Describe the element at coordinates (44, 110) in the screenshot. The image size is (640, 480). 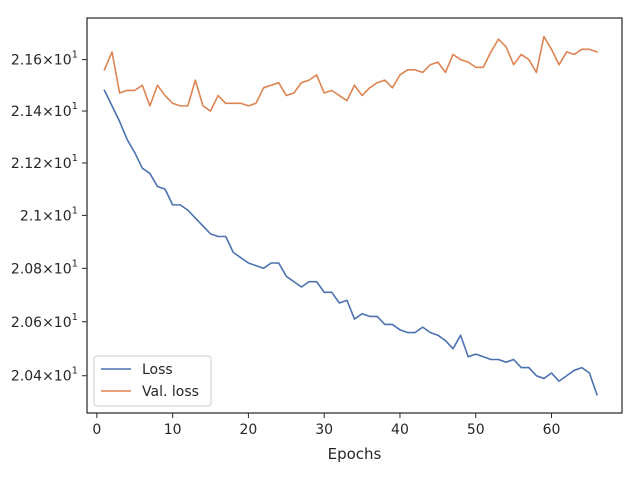
I see `y-tick-label: 2.14×10¹` at that location.